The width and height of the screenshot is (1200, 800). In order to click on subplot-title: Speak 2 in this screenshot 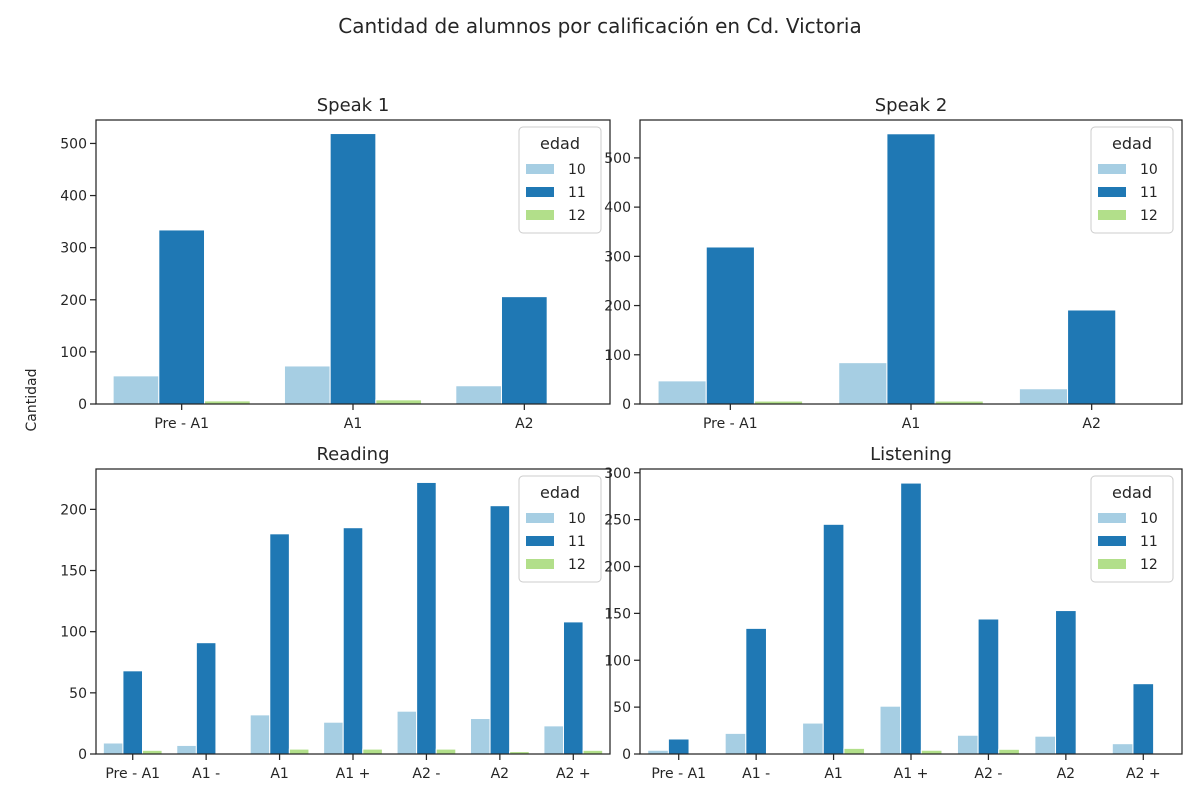, I will do `click(911, 105)`.